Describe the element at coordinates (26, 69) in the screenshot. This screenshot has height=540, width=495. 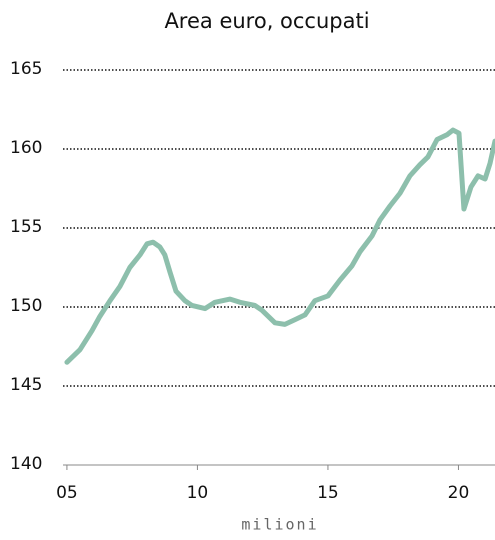
I see `y-tick-label: 165` at that location.